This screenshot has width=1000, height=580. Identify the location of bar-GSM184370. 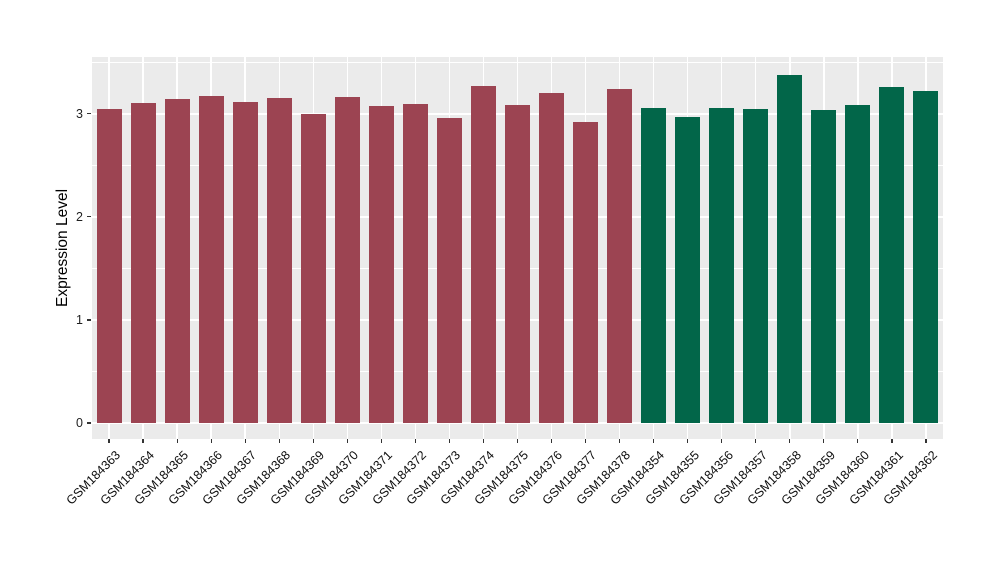
(347, 260).